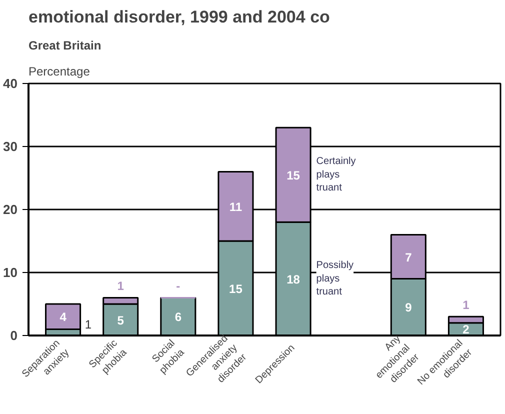 This screenshot has width=505, height=414. What do you see at coordinates (10, 146) in the screenshot?
I see `y-tick-label: 30` at bounding box center [10, 146].